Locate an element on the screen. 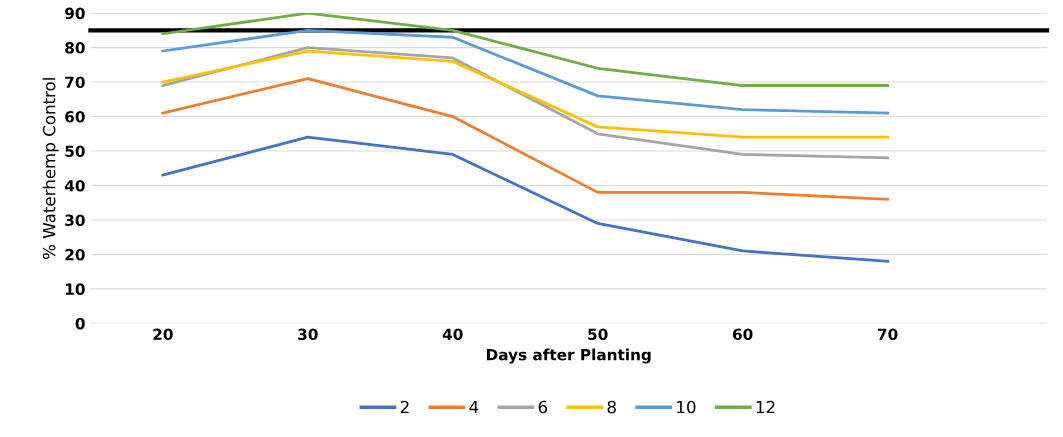 The width and height of the screenshot is (1063, 437). y-tick-label: 70 is located at coordinates (75, 82).